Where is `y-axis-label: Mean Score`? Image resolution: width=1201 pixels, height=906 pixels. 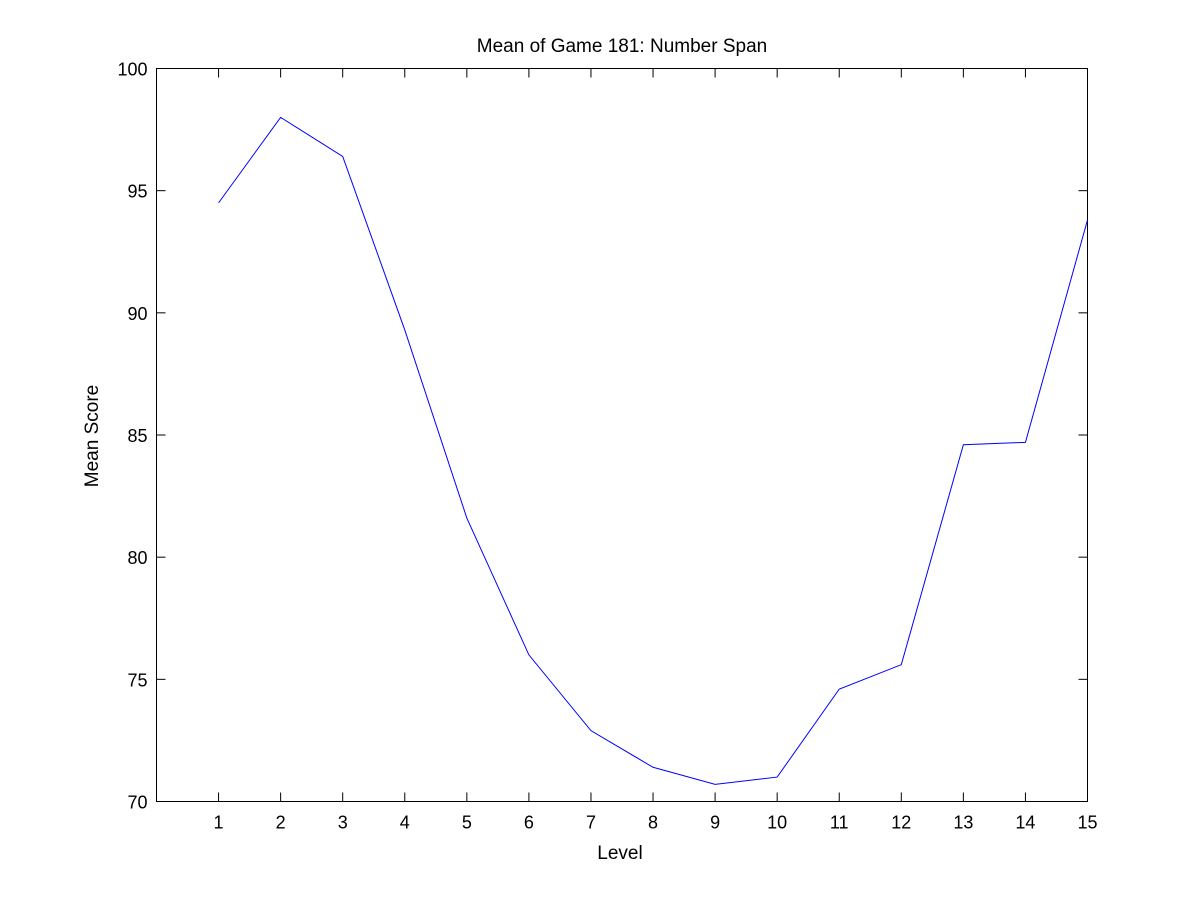 y-axis-label: Mean Score is located at coordinates (92, 436).